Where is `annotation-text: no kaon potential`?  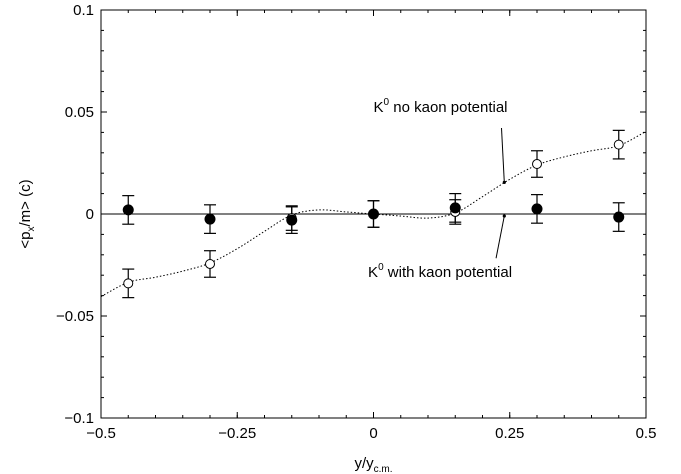 annotation-text: no kaon potential is located at coordinates (448, 107).